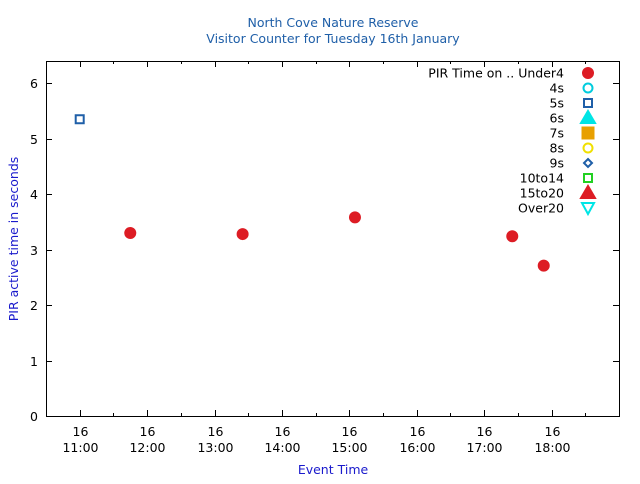 The width and height of the screenshot is (640, 484). I want to click on x-tick-time-label: 13:00, so click(215, 447).